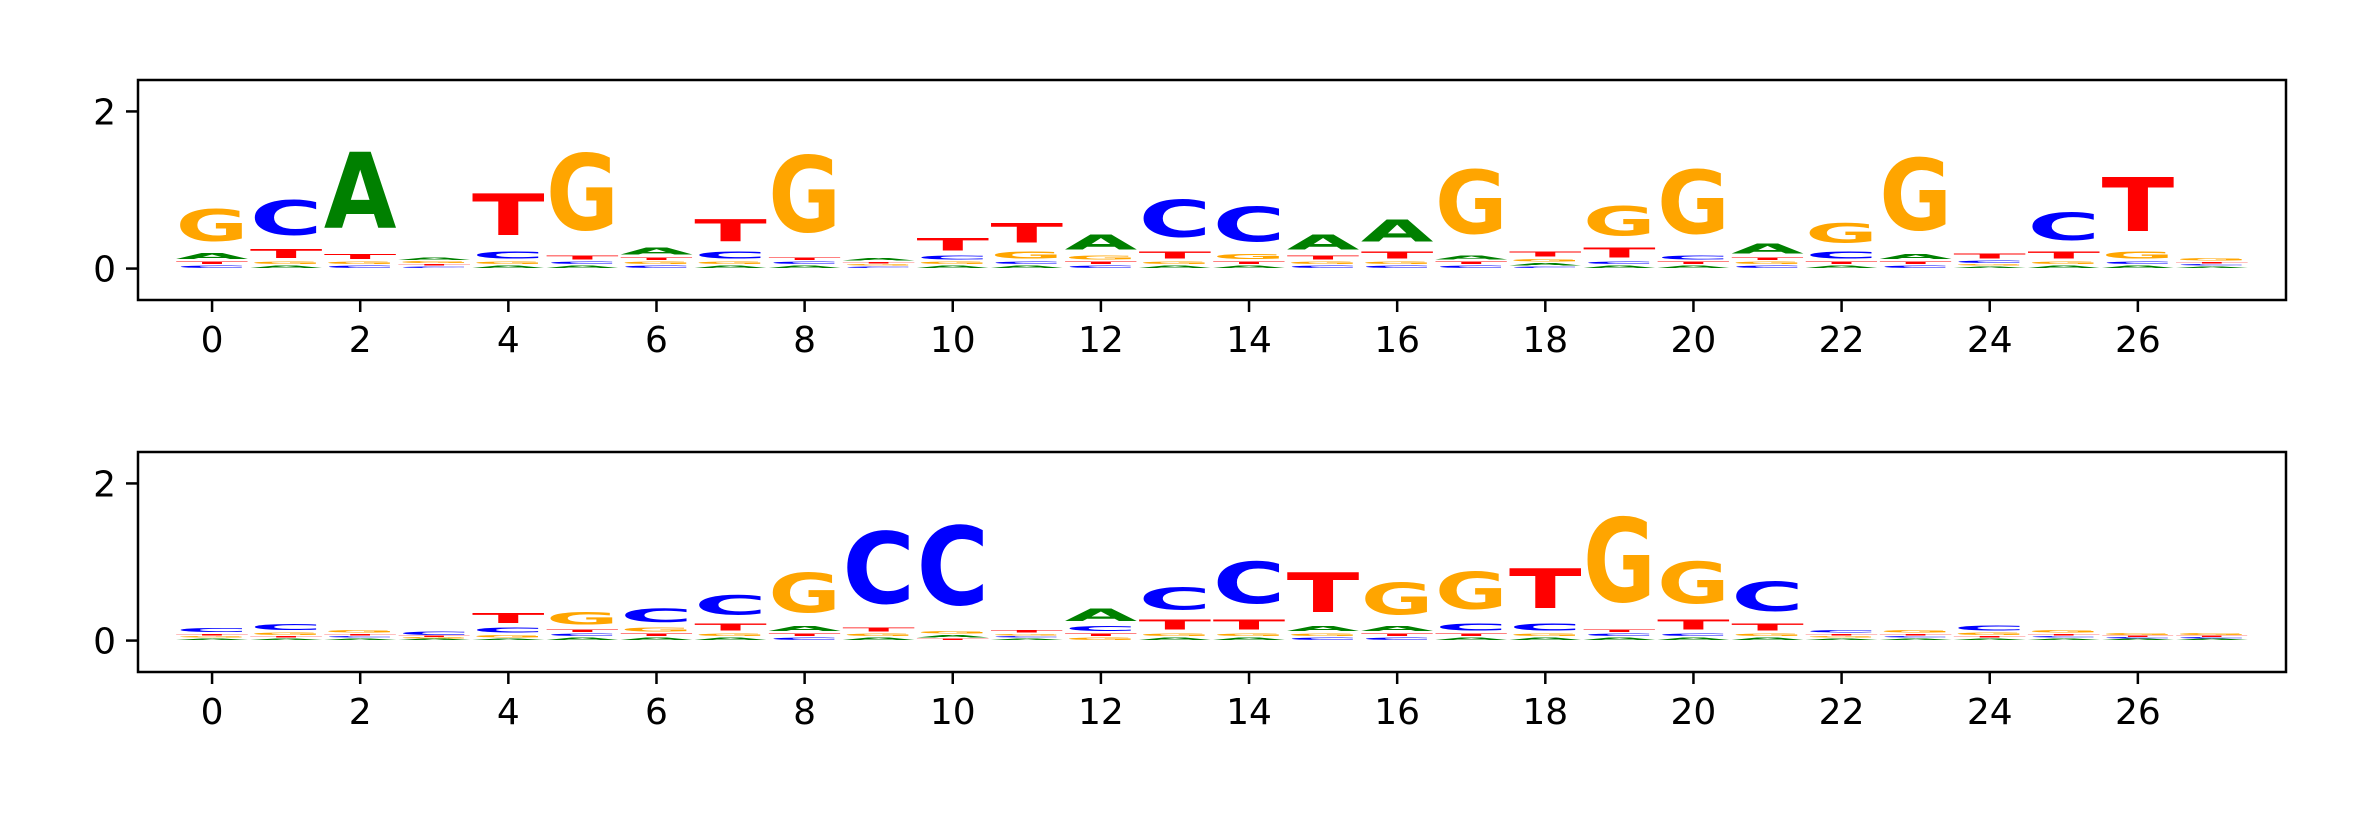 Image resolution: width=2362 pixels, height=826 pixels. I want to click on x-tick-label: 2, so click(360, 340).